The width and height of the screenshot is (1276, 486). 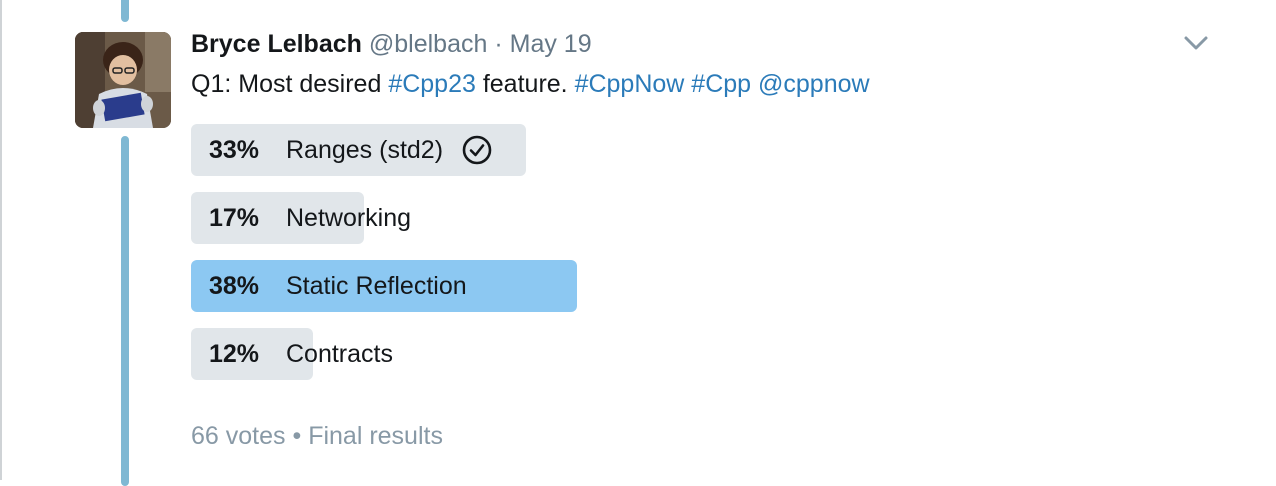 What do you see at coordinates (234, 149) in the screenshot?
I see `poll-percent: 33%` at bounding box center [234, 149].